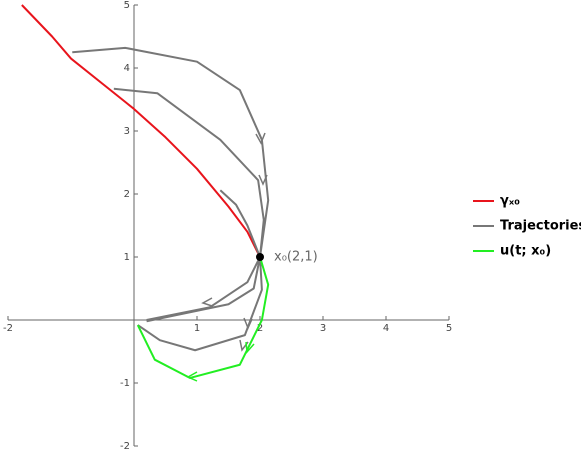 The image size is (581, 455). Describe the element at coordinates (125, 383) in the screenshot. I see `y-tick-label: -1` at that location.